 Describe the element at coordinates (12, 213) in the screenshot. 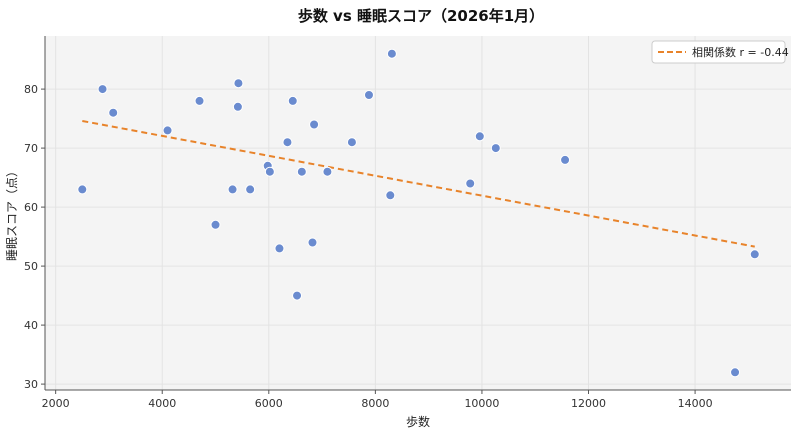

I see `y-axis-title: 睡眠スコア（点）` at that location.